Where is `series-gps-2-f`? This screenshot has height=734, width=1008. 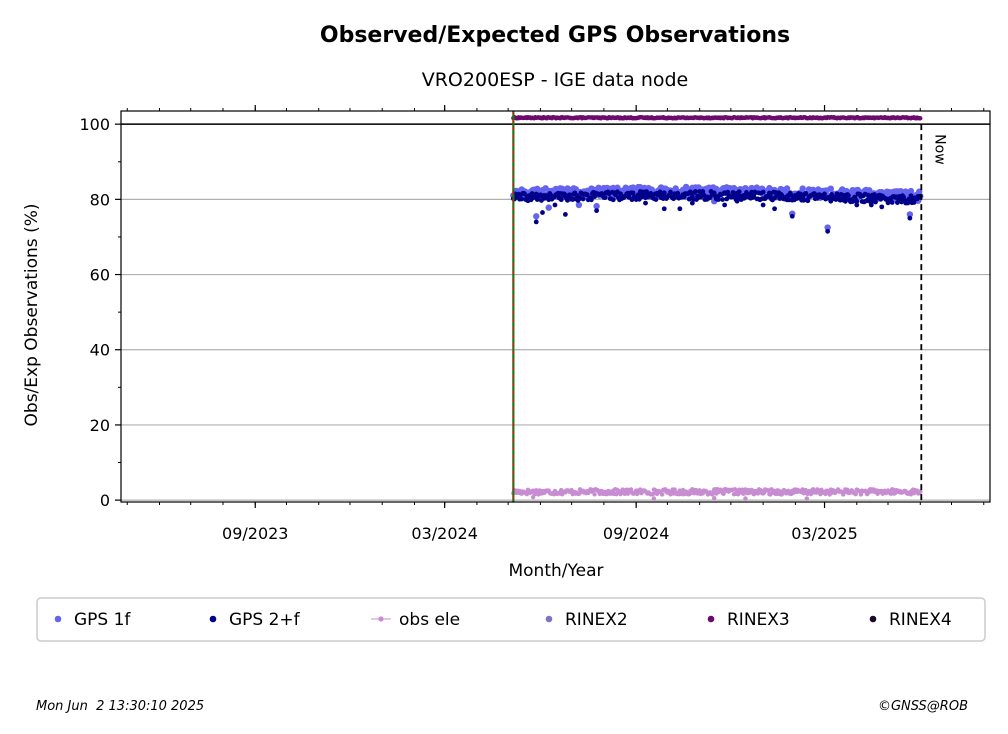
series-gps-2-f is located at coordinates (716, 211).